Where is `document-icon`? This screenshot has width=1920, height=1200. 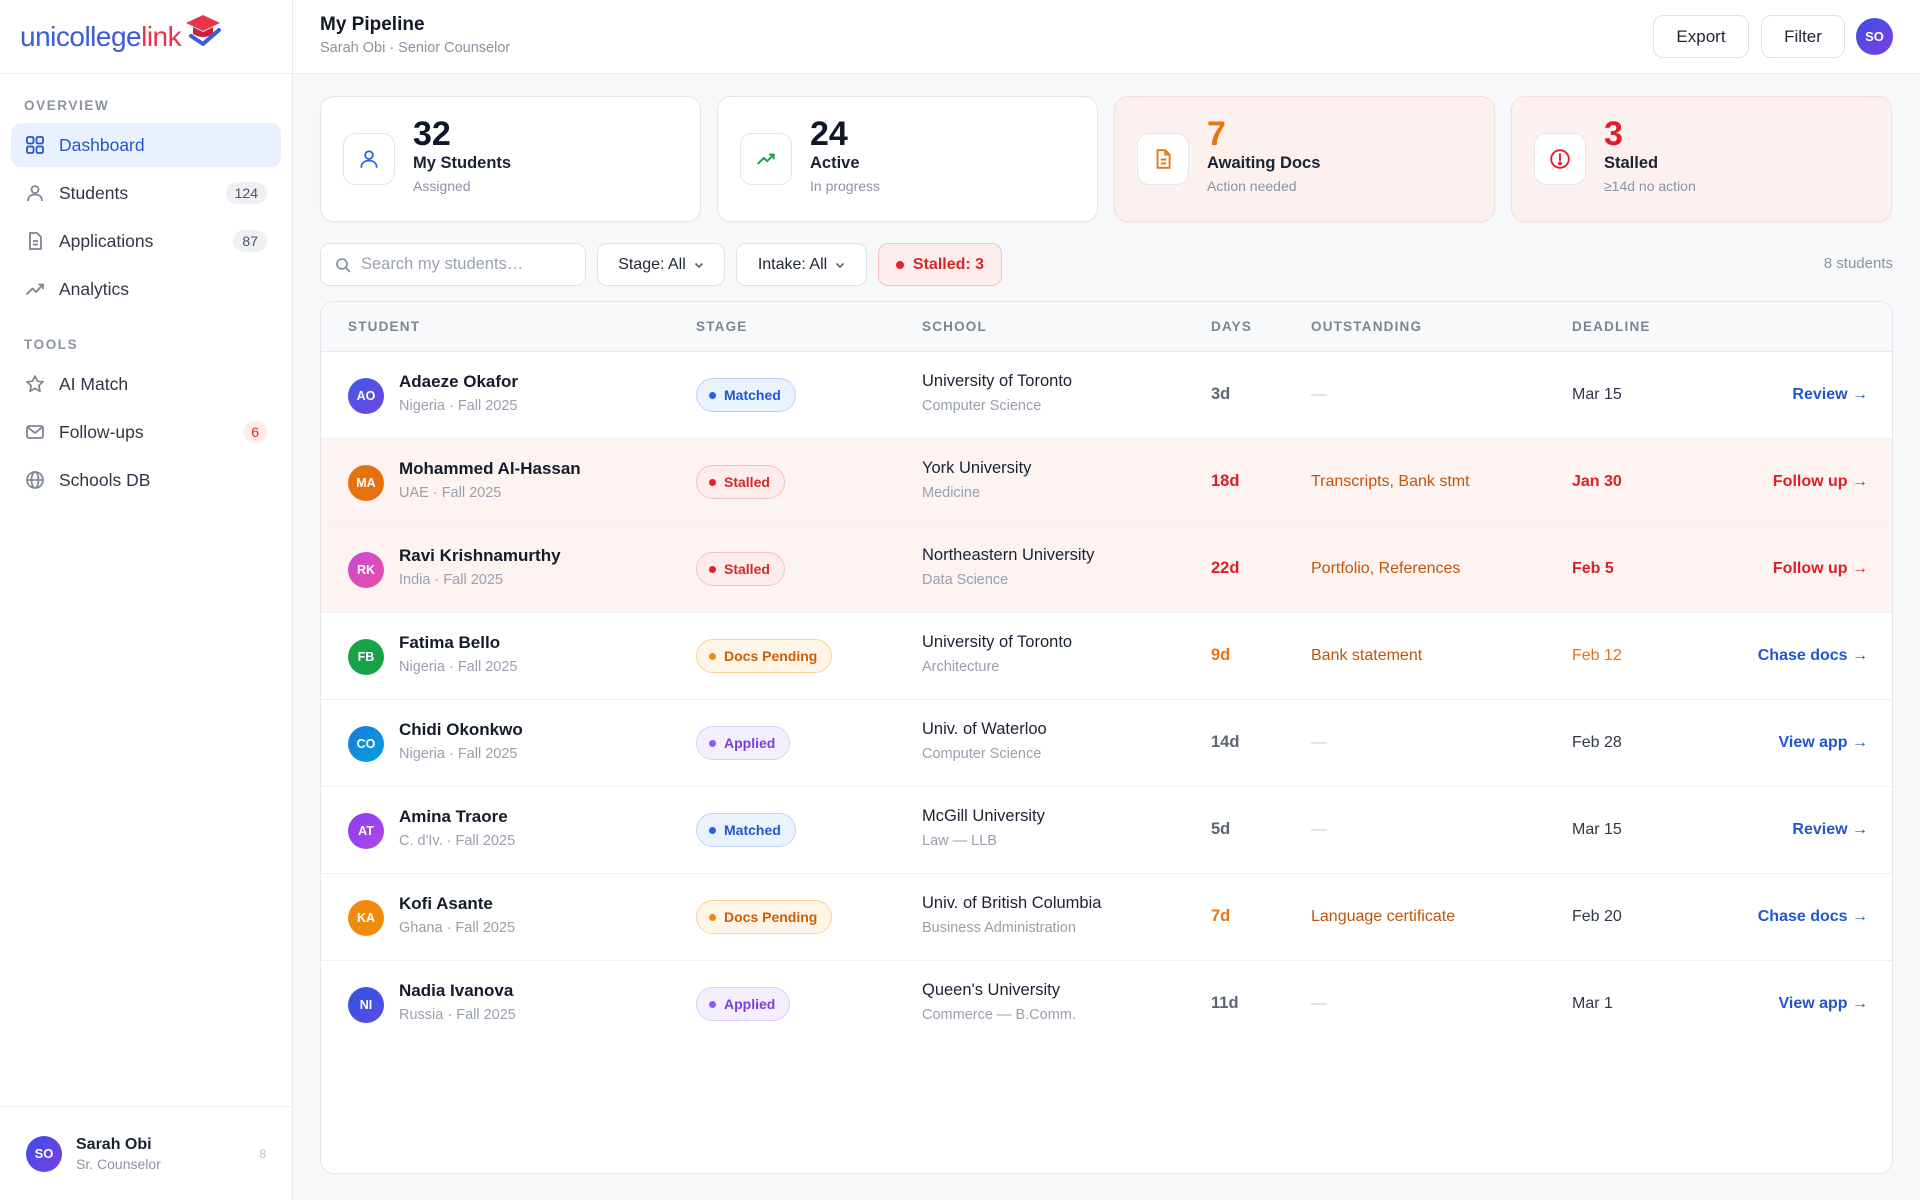 document-icon is located at coordinates (35, 241).